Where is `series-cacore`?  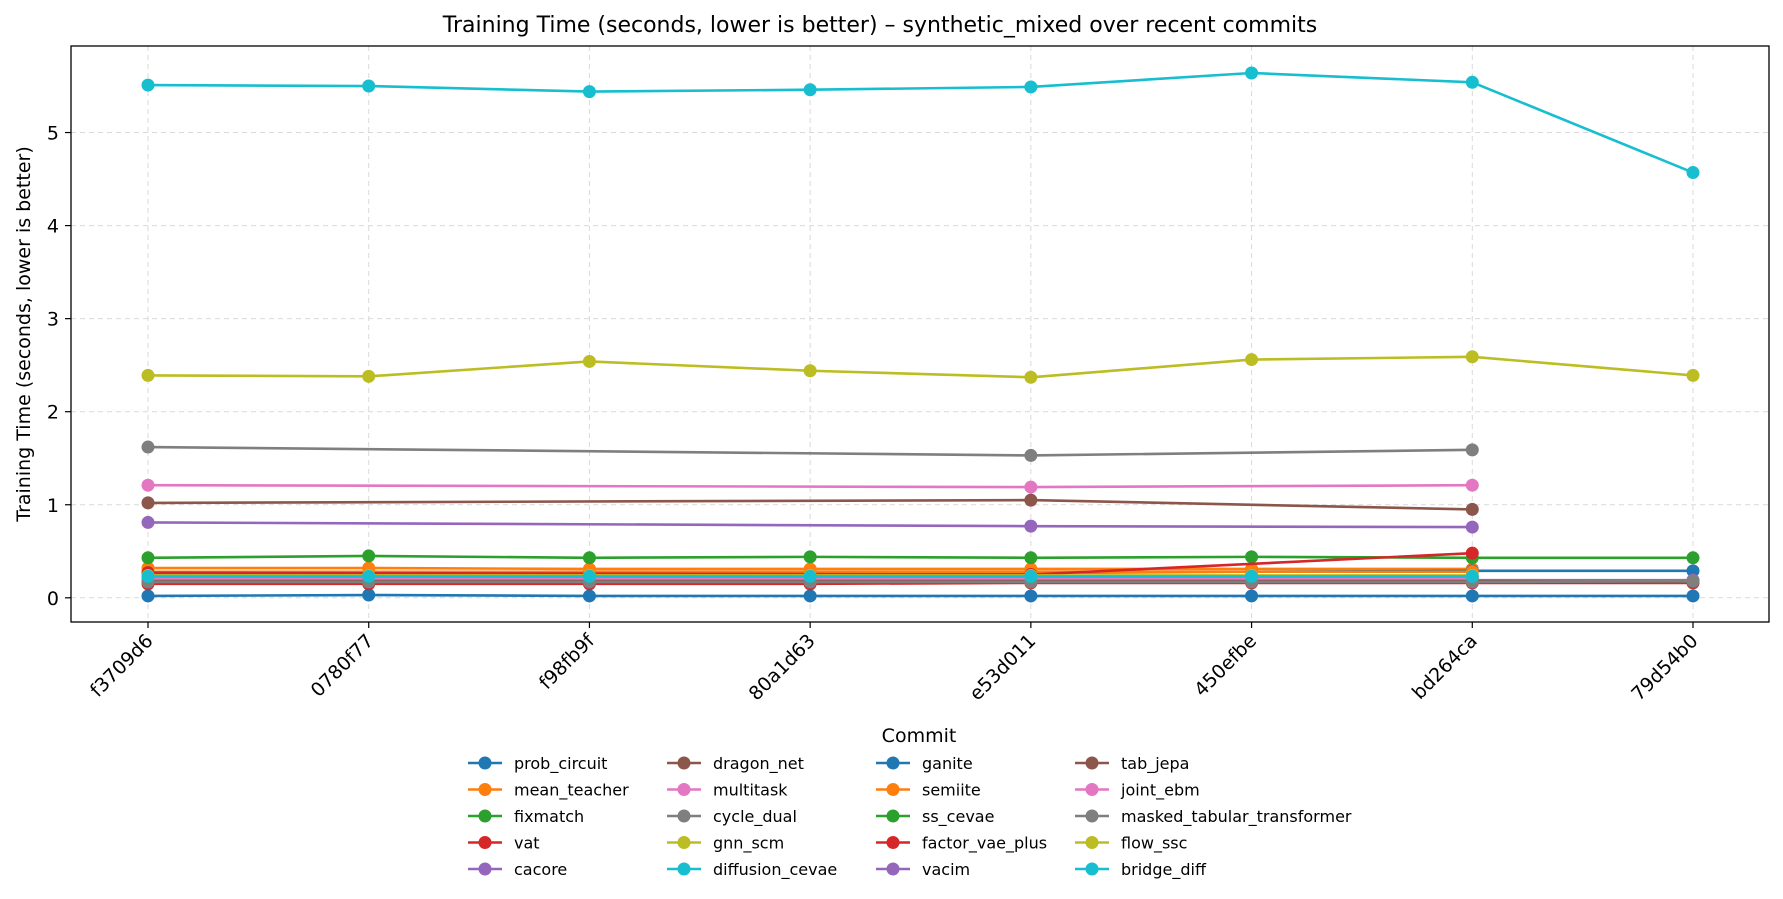 series-cacore is located at coordinates (810, 524).